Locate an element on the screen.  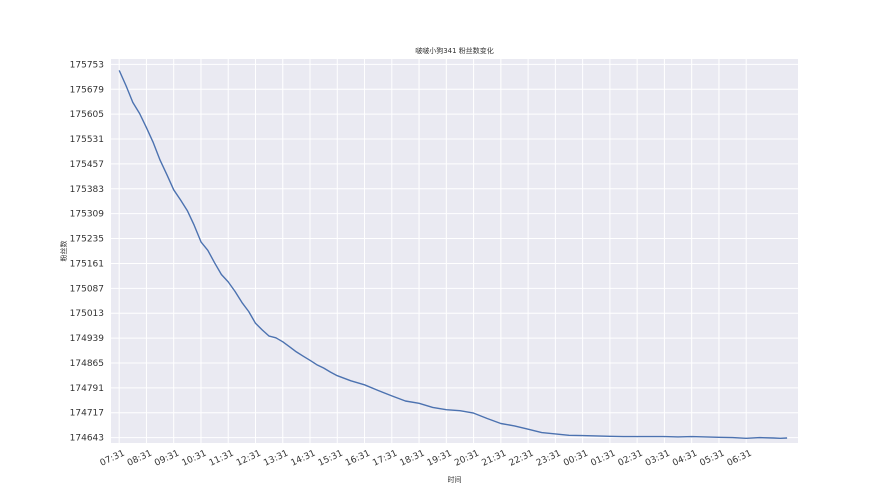
x-tick-label: 09:31 is located at coordinates (167, 459).